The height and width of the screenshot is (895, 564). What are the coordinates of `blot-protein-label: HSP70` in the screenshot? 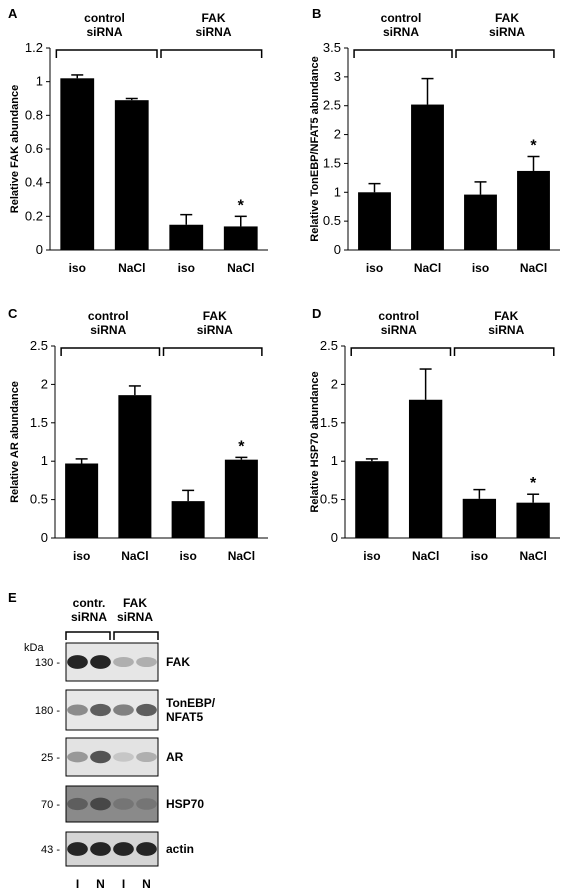 It's located at (185, 804).